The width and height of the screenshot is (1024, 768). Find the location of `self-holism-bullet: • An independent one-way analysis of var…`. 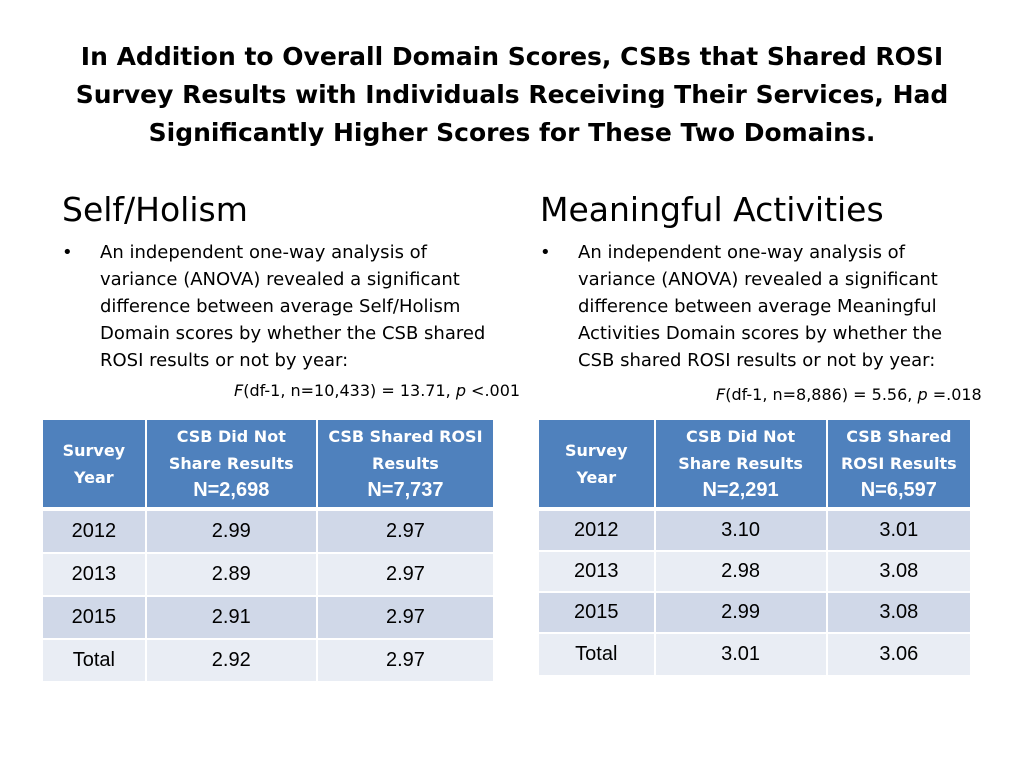

self-holism-bullet: • An independent one-way analysis of var… is located at coordinates (281, 306).